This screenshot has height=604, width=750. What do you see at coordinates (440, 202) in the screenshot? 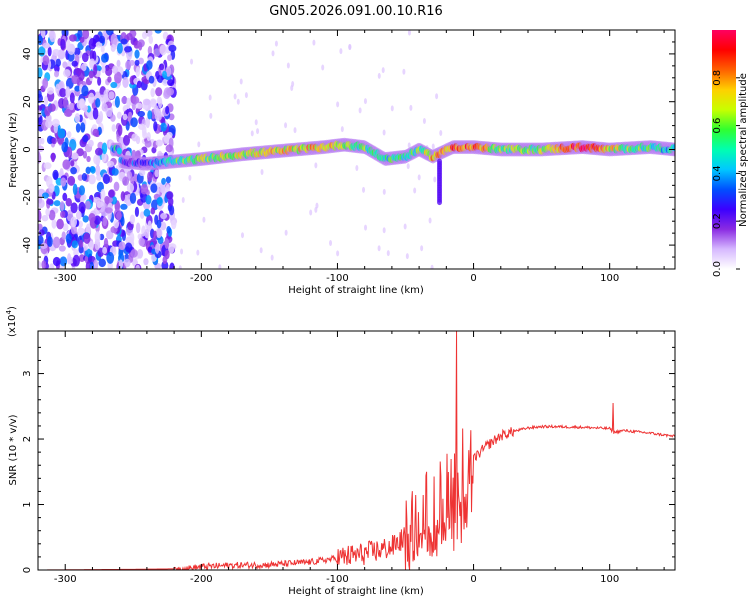
I see `ridge-point` at bounding box center [440, 202].